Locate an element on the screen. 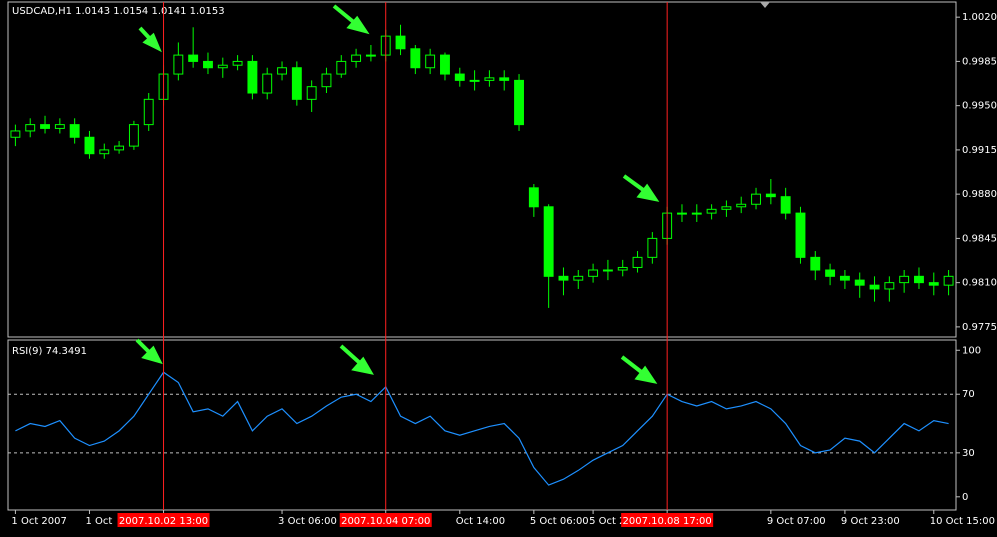  y-tick-label: 0.9950 is located at coordinates (979, 106).